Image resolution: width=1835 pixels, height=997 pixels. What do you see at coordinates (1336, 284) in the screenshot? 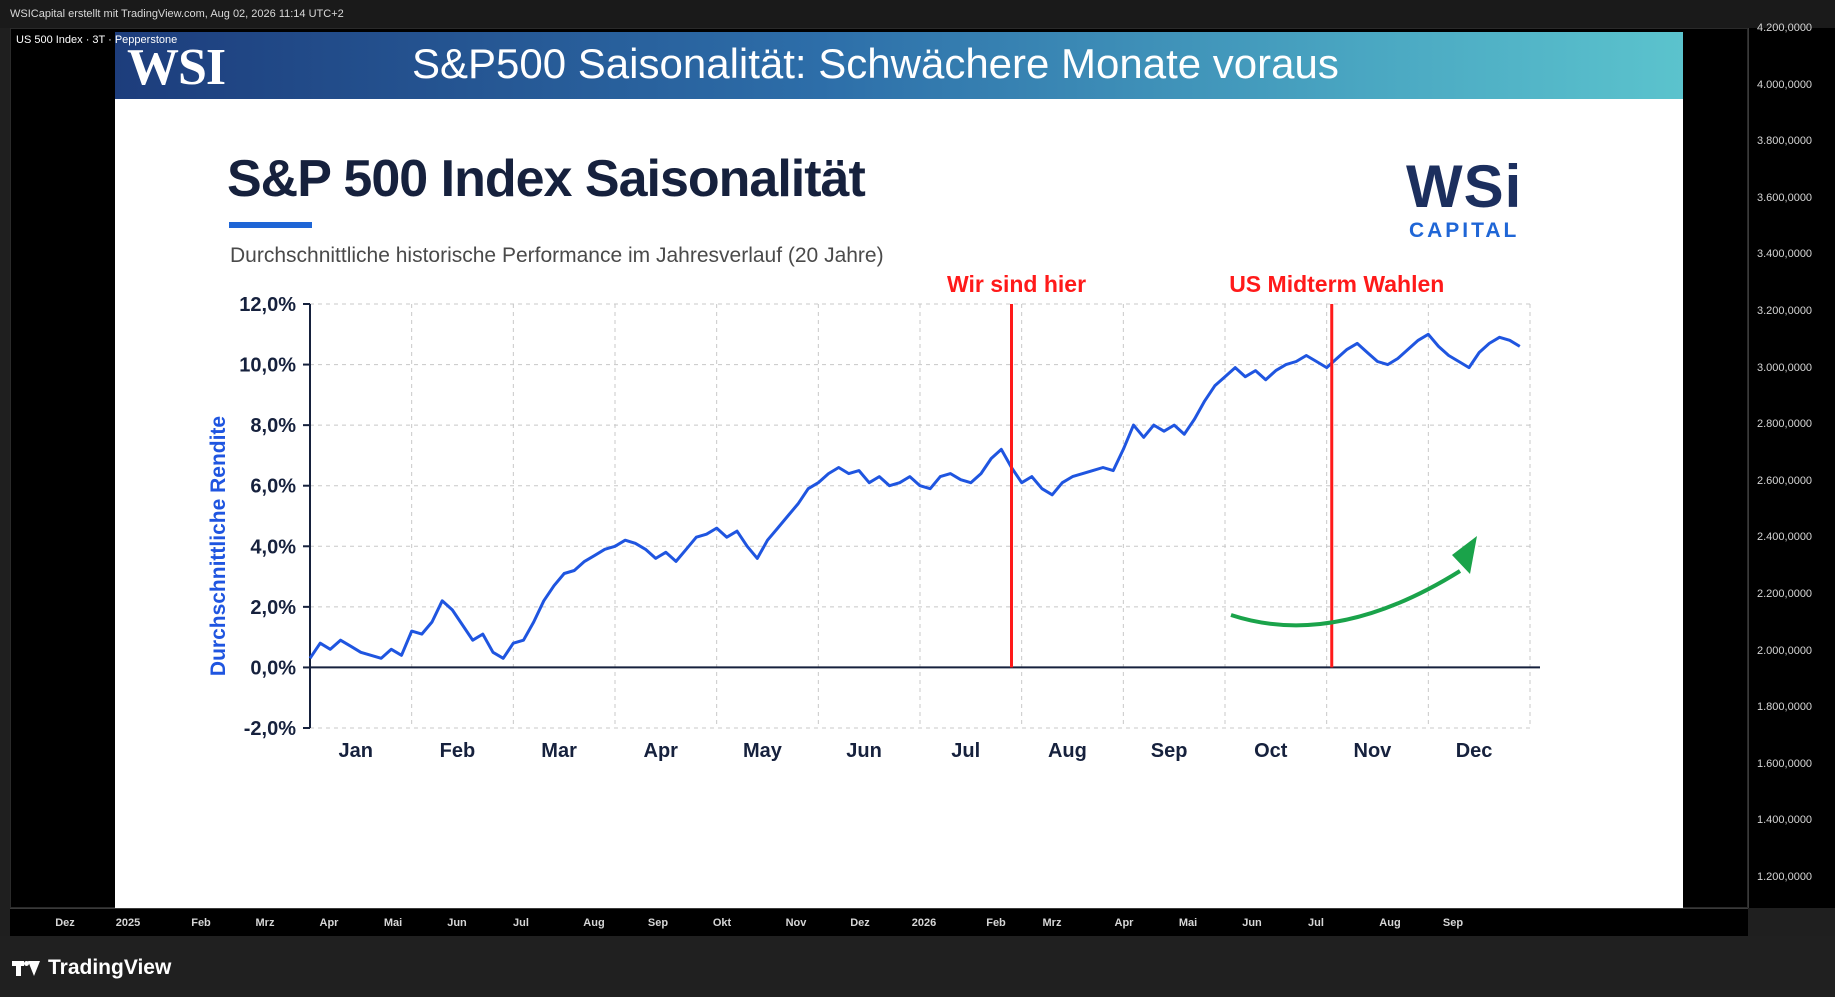
I see `annotation-label: US Midterm Wahlen` at bounding box center [1336, 284].